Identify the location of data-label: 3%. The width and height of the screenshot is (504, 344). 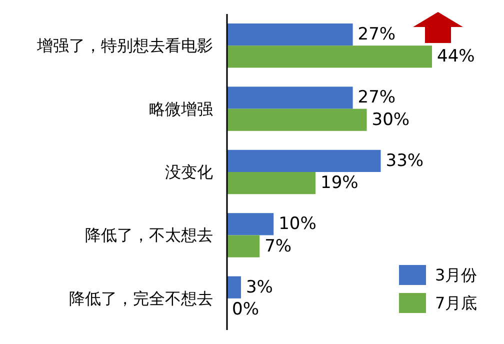
(259, 287).